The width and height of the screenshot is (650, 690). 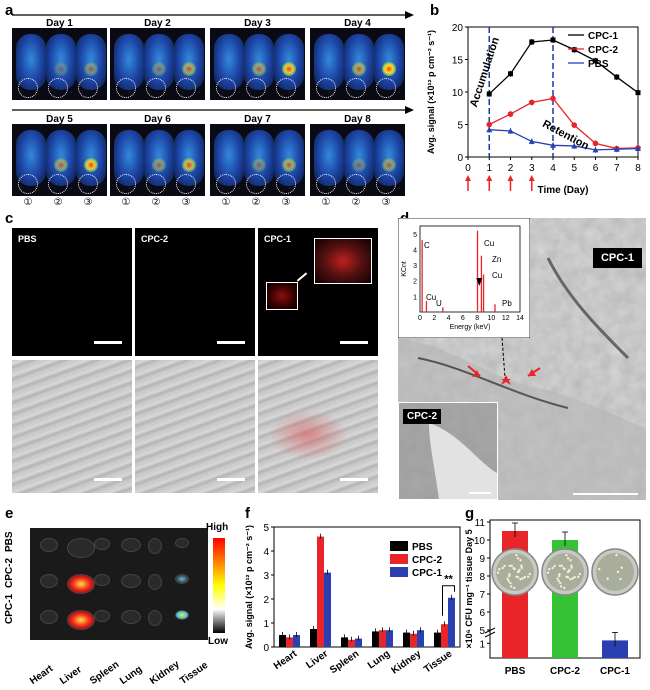 I want to click on eds-y-tick: 3, so click(x=415, y=266).